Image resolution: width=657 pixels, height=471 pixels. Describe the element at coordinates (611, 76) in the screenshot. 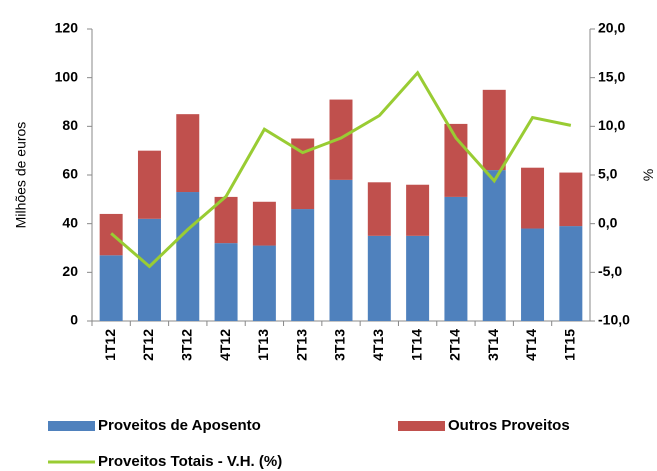

I see `y2-tick-label: 15,0` at that location.